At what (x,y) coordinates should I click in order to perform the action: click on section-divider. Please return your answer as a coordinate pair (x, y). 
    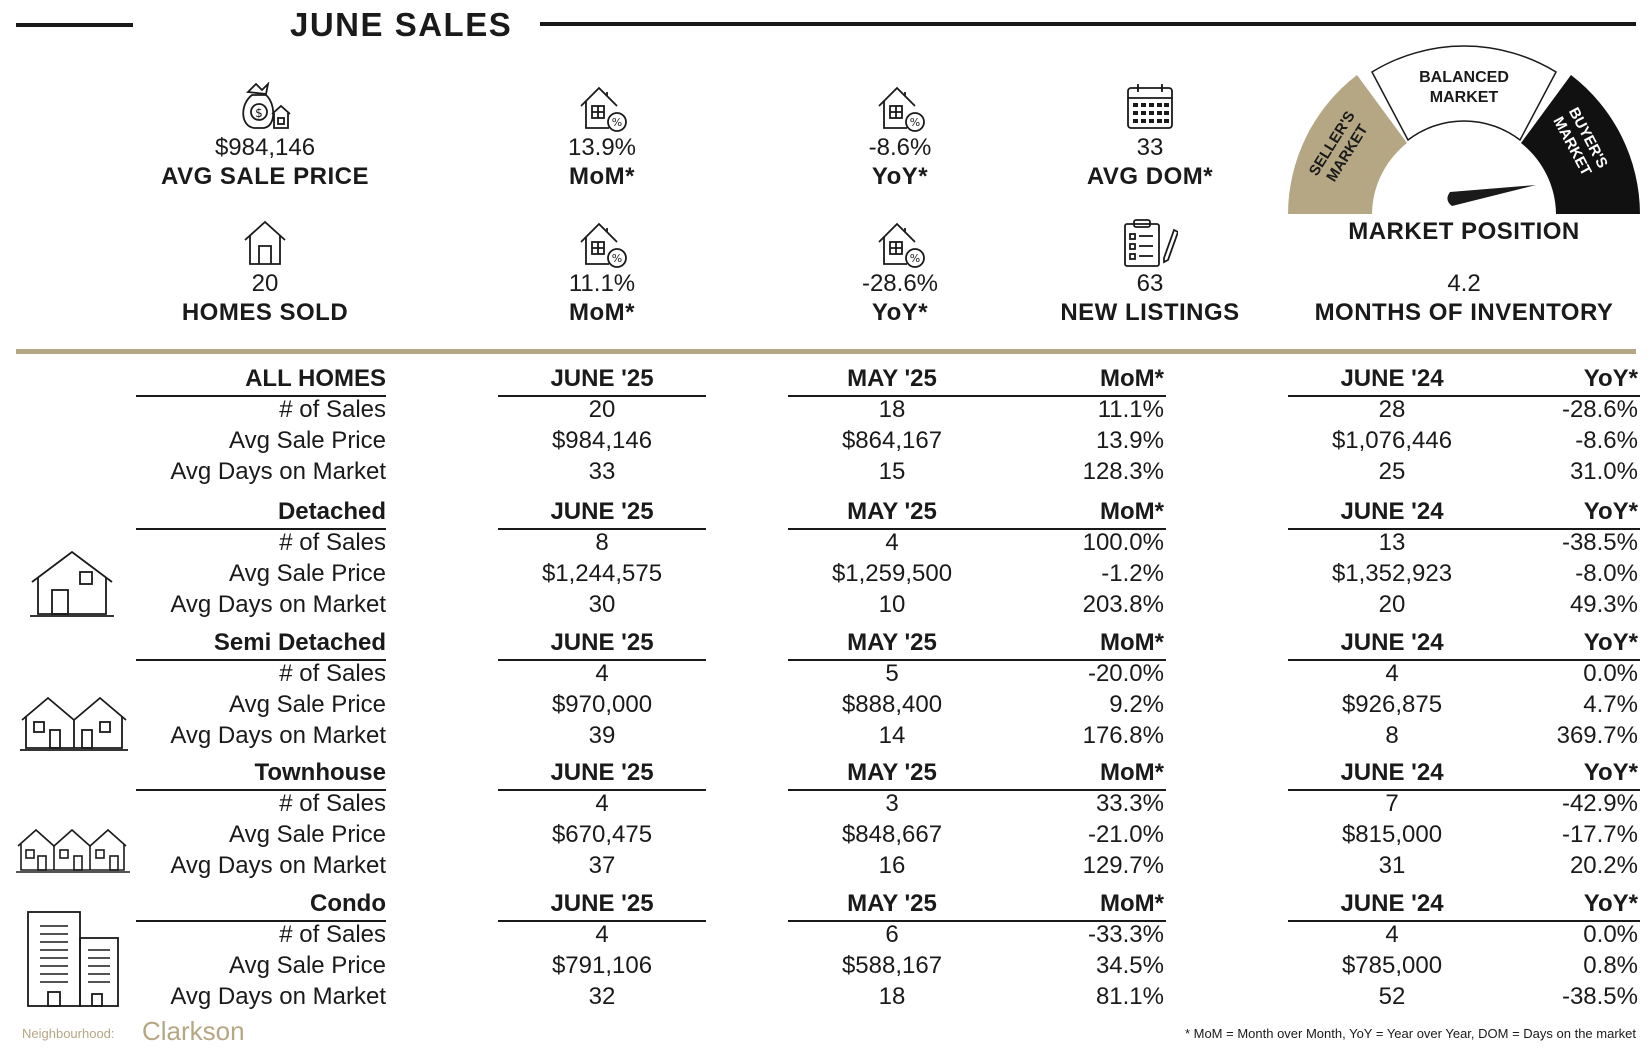
    Looking at the image, I should click on (826, 351).